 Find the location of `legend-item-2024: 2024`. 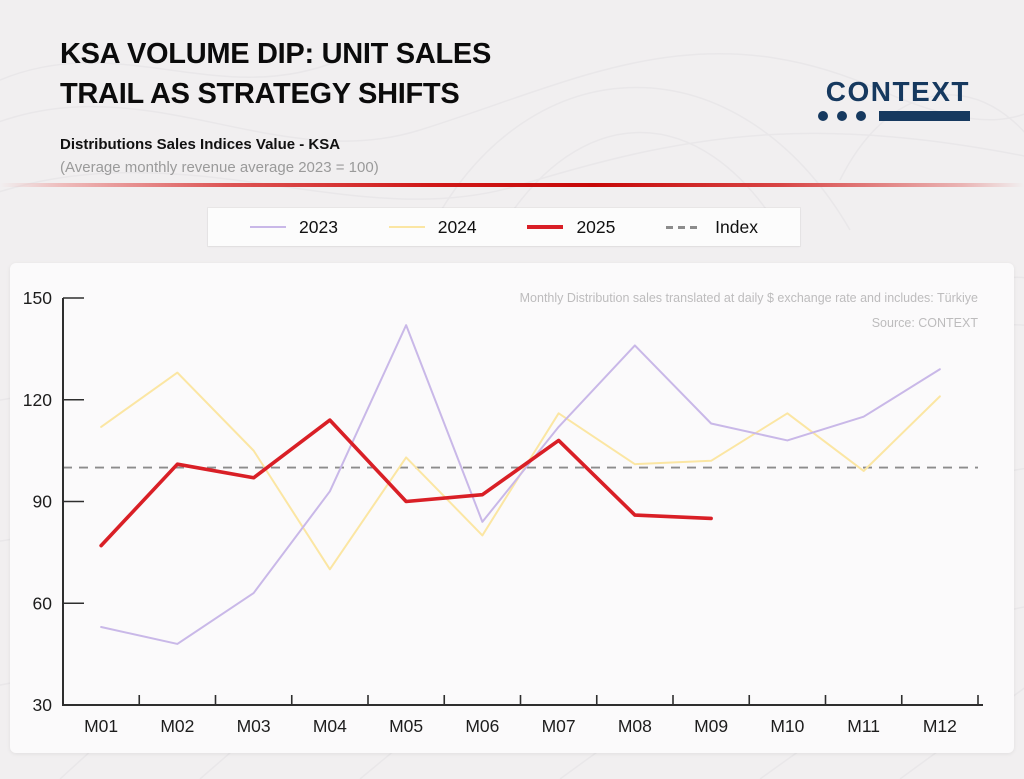

legend-item-2024: 2024 is located at coordinates (432, 227).